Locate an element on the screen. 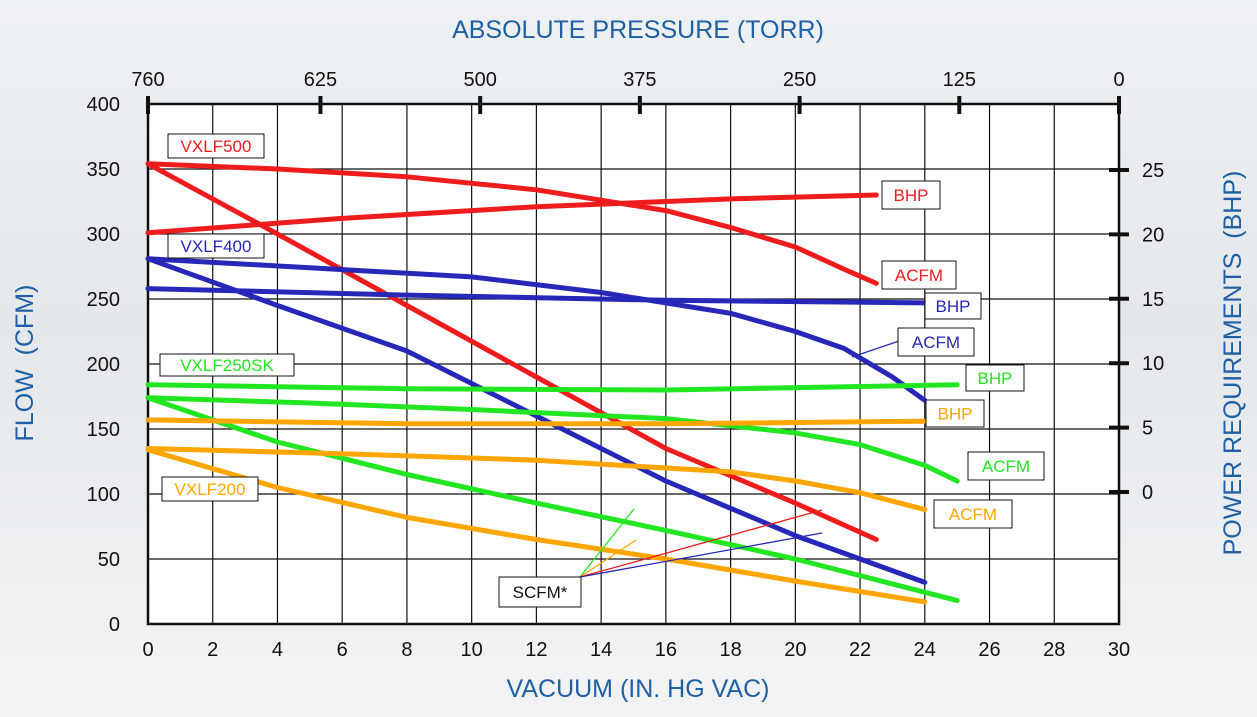 Image resolution: width=1257 pixels, height=717 pixels. label-acfm-5: ACFM is located at coordinates (919, 275).